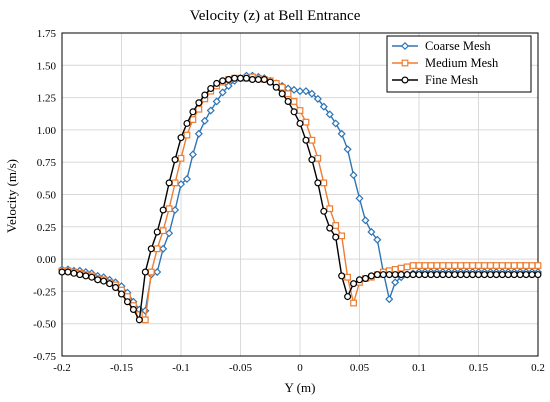 The width and height of the screenshot is (550, 402). I want to click on legend-label: Coarse Mesh, so click(458, 46).